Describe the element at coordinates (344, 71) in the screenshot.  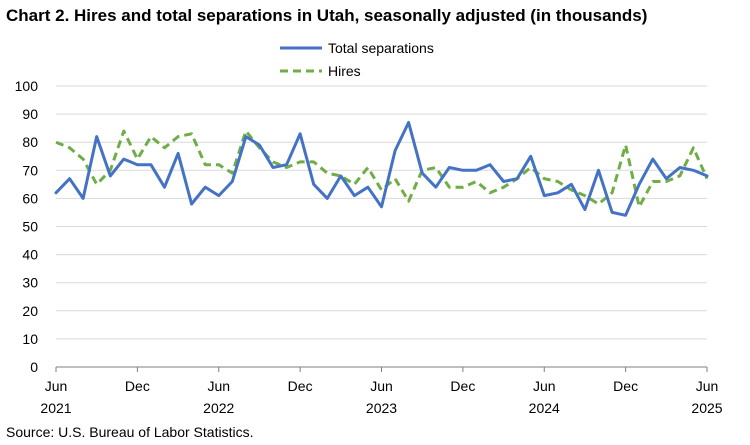
I see `legend-label: Hires` at that location.